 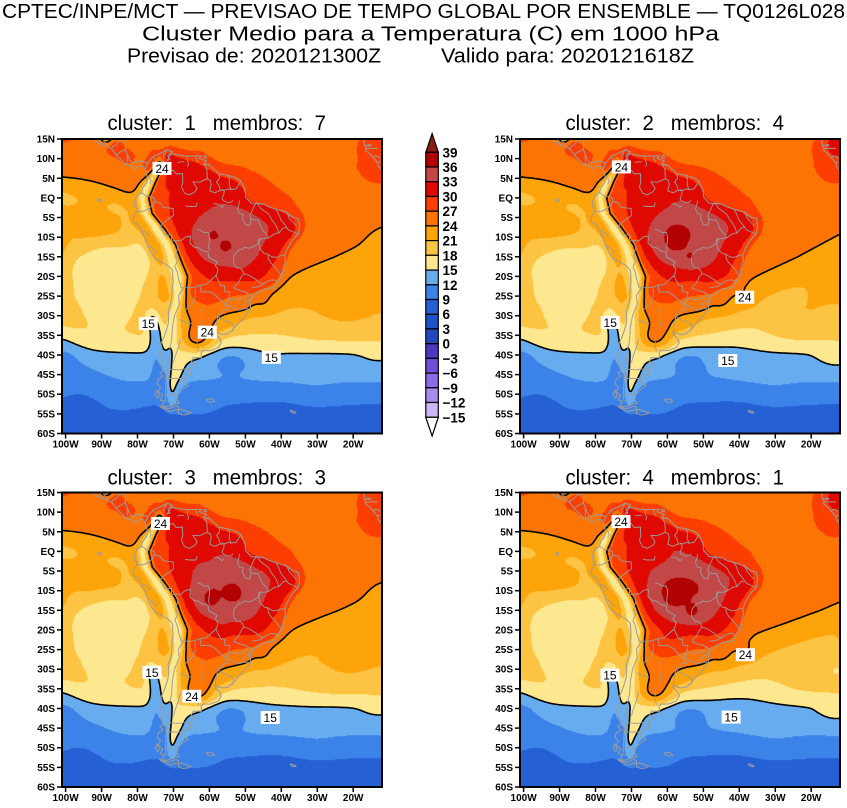 What do you see at coordinates (450, 152) in the screenshot?
I see `svg-text: 39` at bounding box center [450, 152].